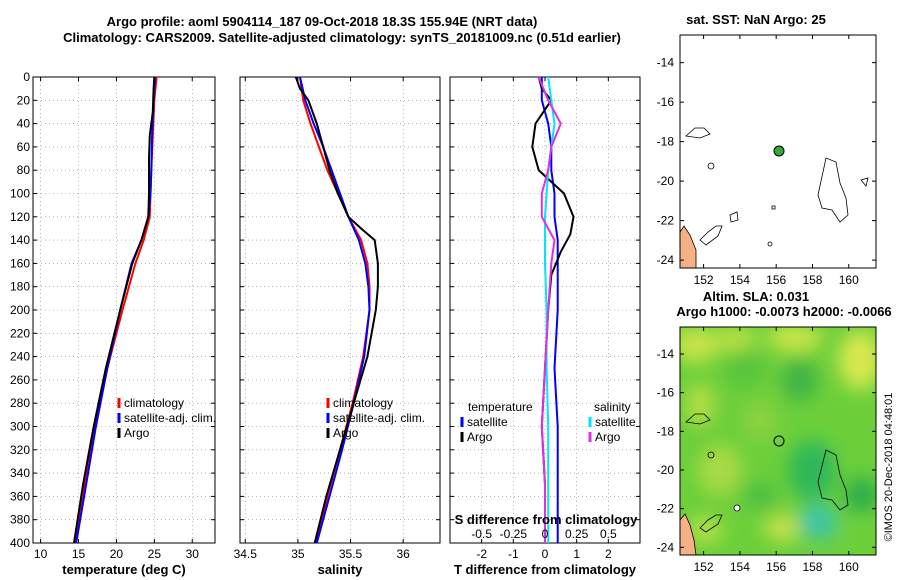 This screenshot has height=580, width=900. I want to click on x-tick-label: 0, so click(545, 554).